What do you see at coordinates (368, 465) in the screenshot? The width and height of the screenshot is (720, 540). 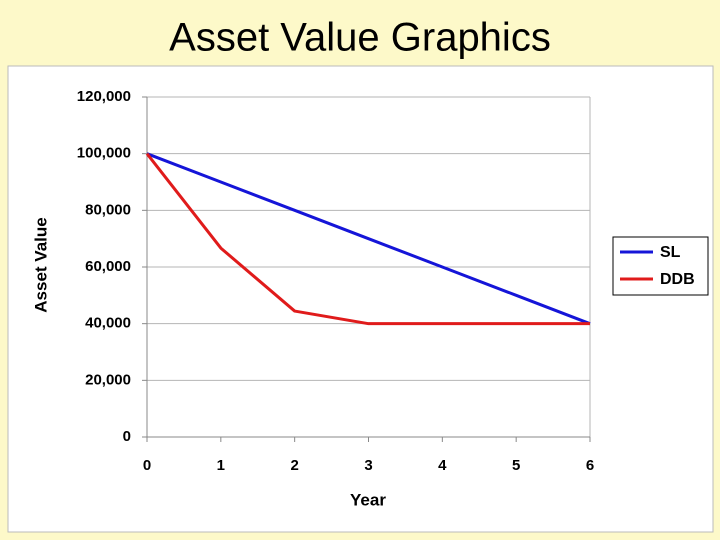 I see `x-tick-label: 3` at bounding box center [368, 465].